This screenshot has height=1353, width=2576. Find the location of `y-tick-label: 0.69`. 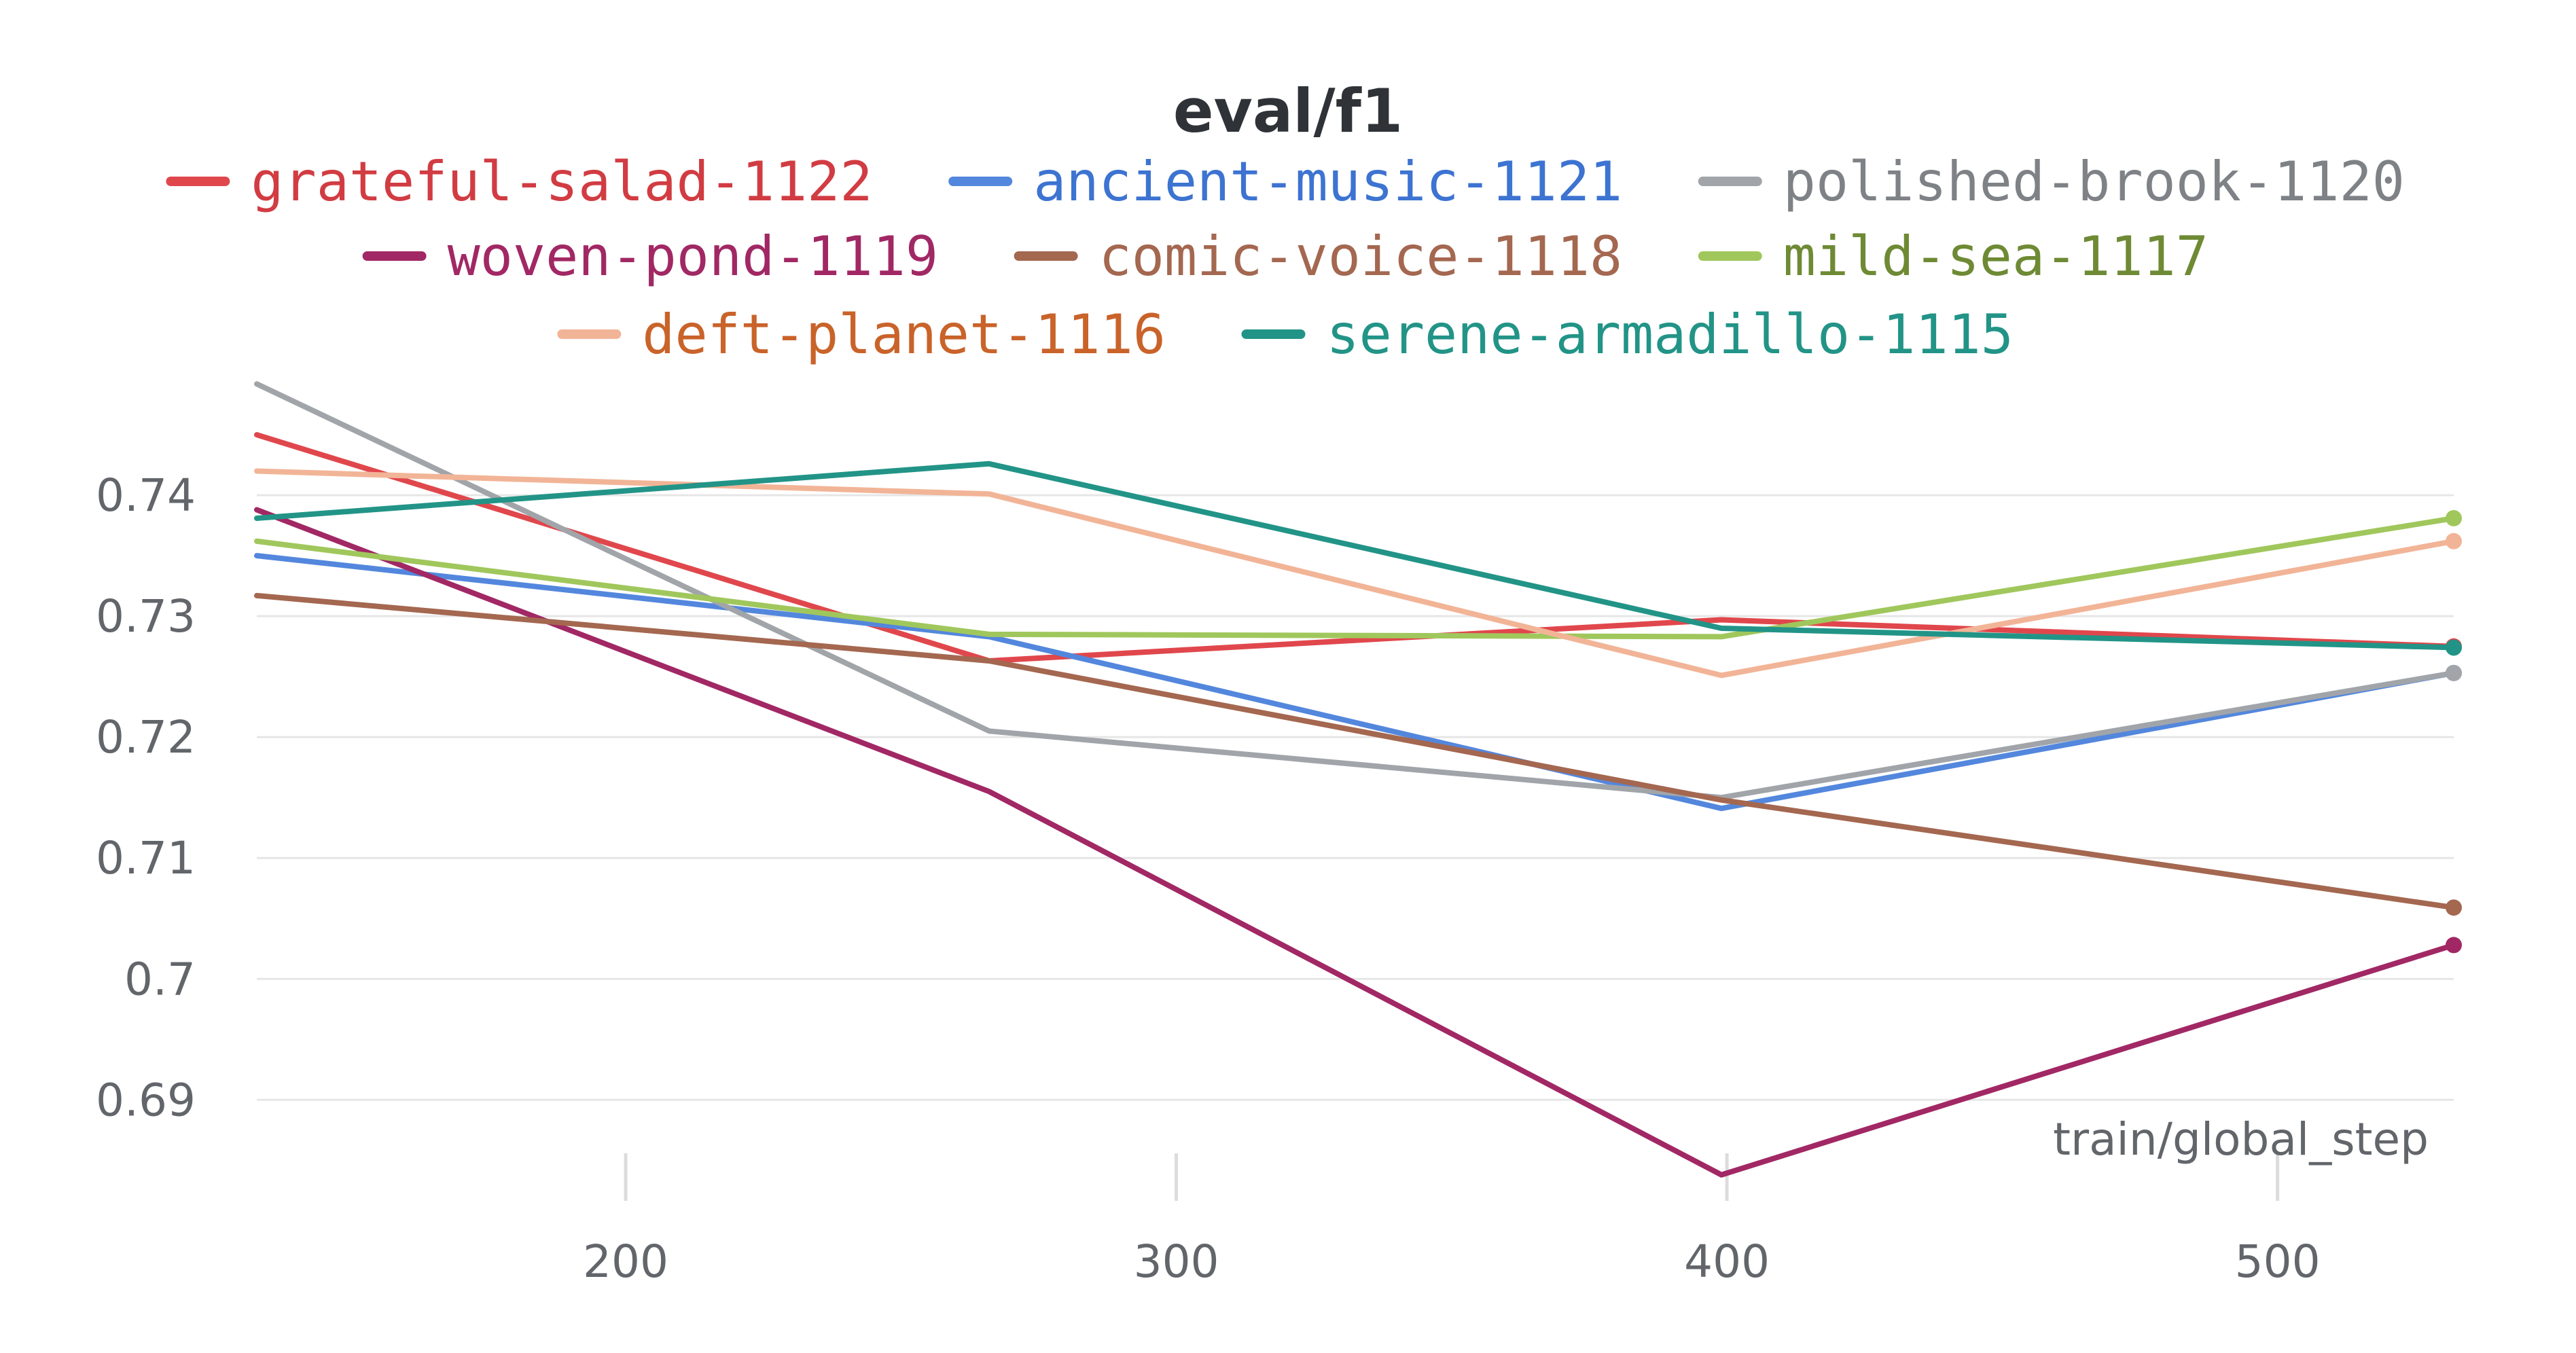

y-tick-label: 0.69 is located at coordinates (146, 1100).